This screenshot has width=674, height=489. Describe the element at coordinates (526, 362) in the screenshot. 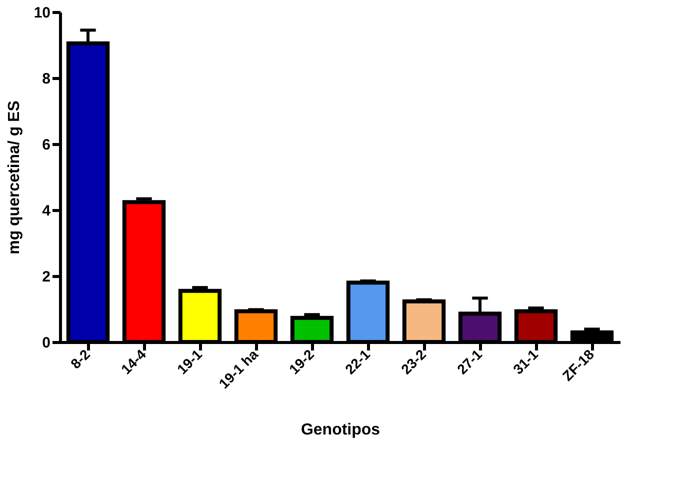

I see `x-tick-label: 31-1` at that location.